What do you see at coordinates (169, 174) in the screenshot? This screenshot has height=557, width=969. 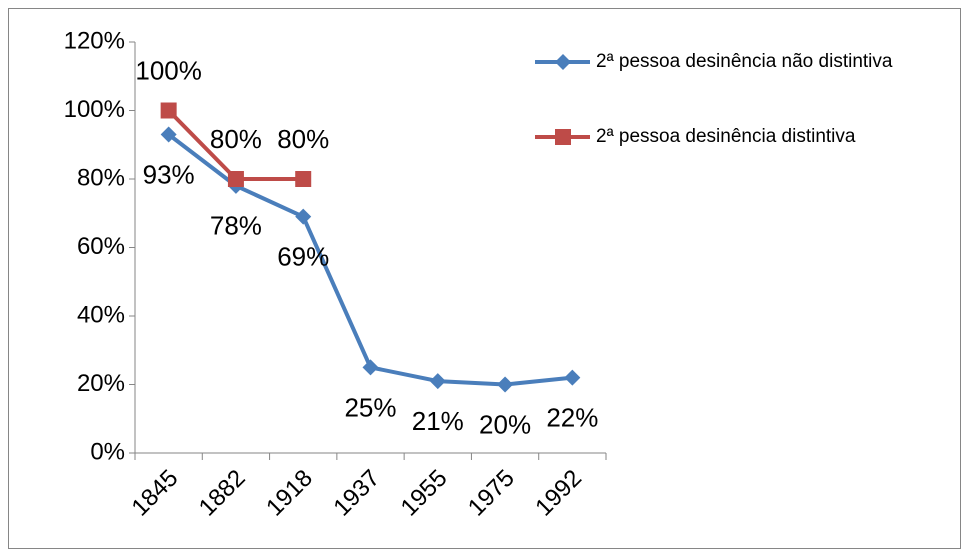 I see `data-label: 93%` at bounding box center [169, 174].